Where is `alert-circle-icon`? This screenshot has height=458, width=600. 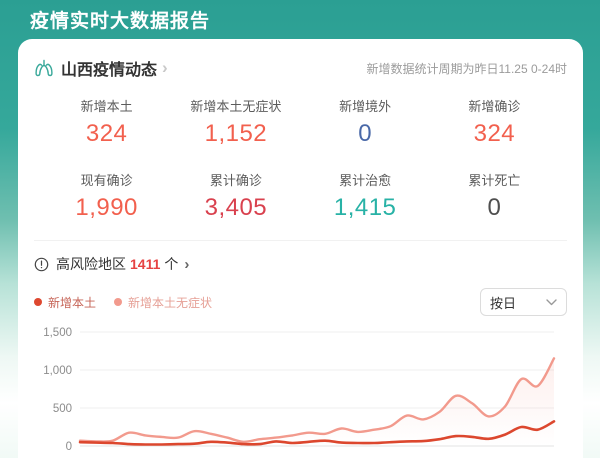 alert-circle-icon is located at coordinates (41, 264).